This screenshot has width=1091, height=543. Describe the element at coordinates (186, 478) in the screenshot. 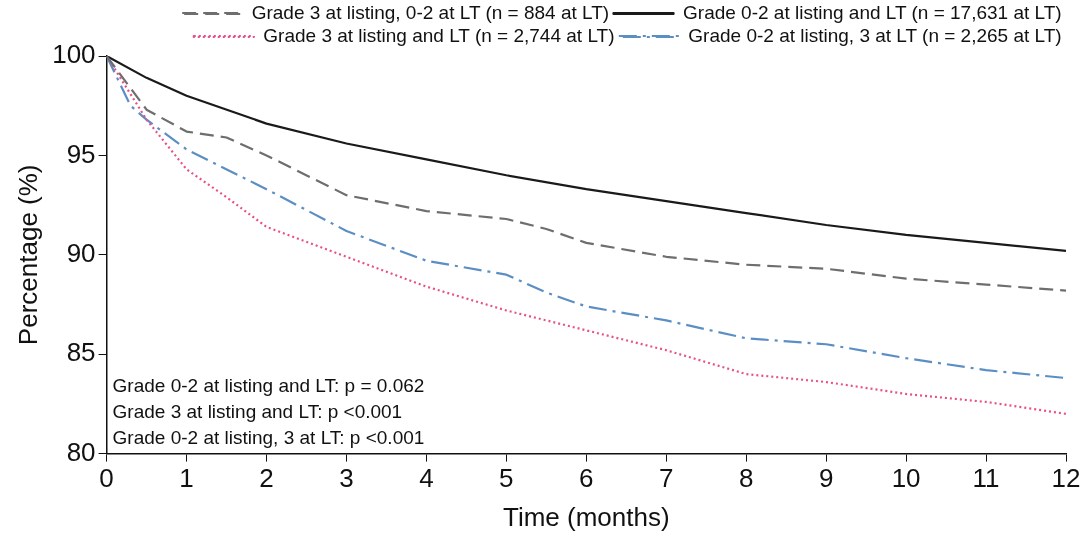

I see `x-tick-label: 1` at that location.